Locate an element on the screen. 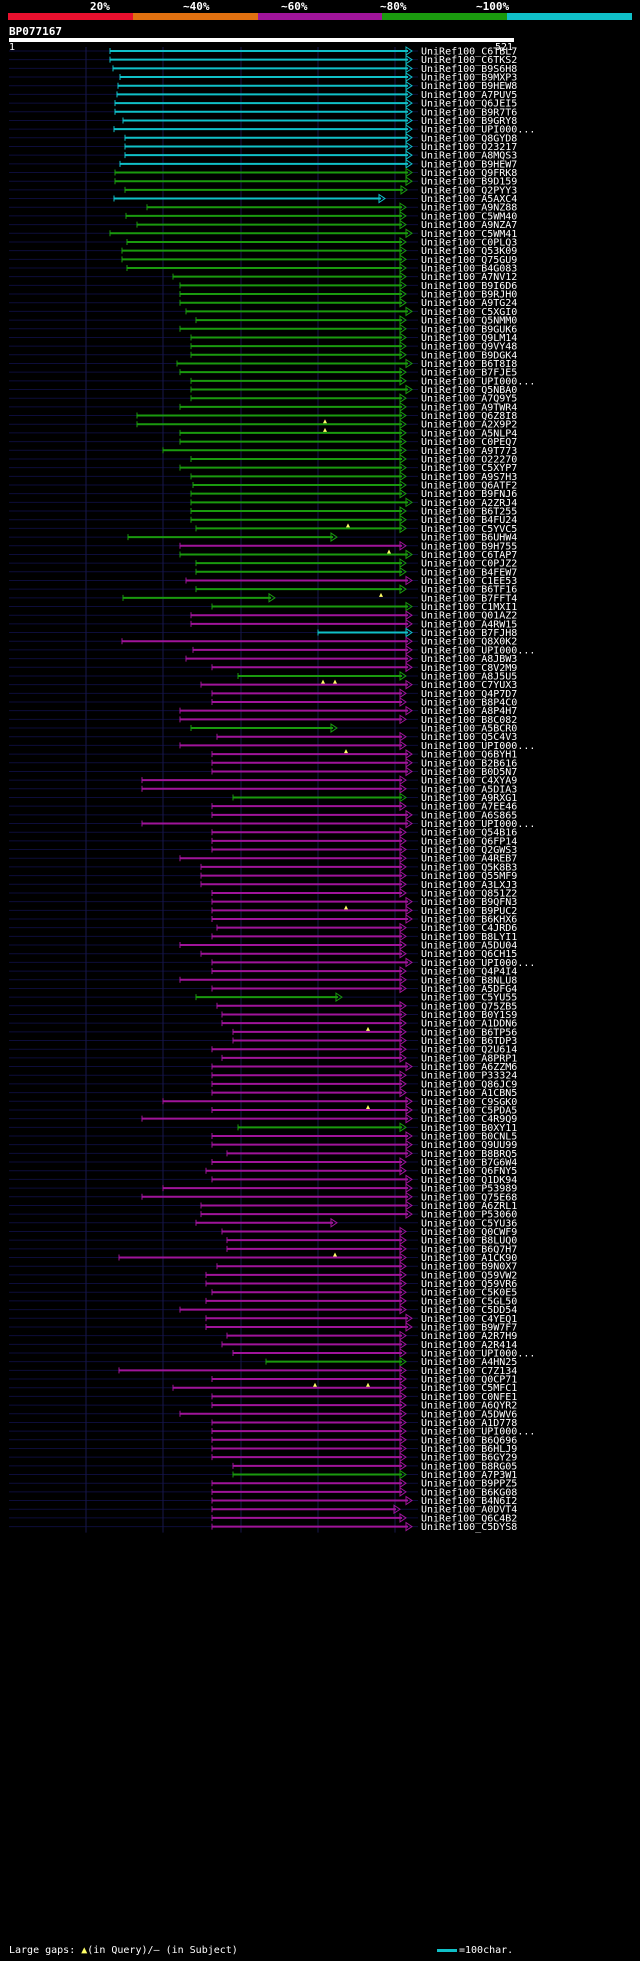 This screenshot has width=640, height=1961. hit-label: UniRef100_A6ZZM6 is located at coordinates (469, 1067).